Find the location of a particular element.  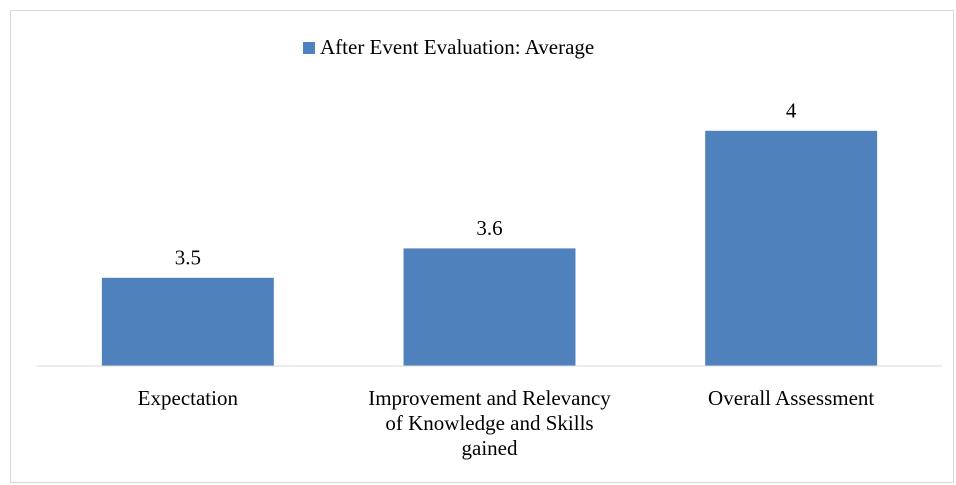

data-label: 3.6 is located at coordinates (489, 228).